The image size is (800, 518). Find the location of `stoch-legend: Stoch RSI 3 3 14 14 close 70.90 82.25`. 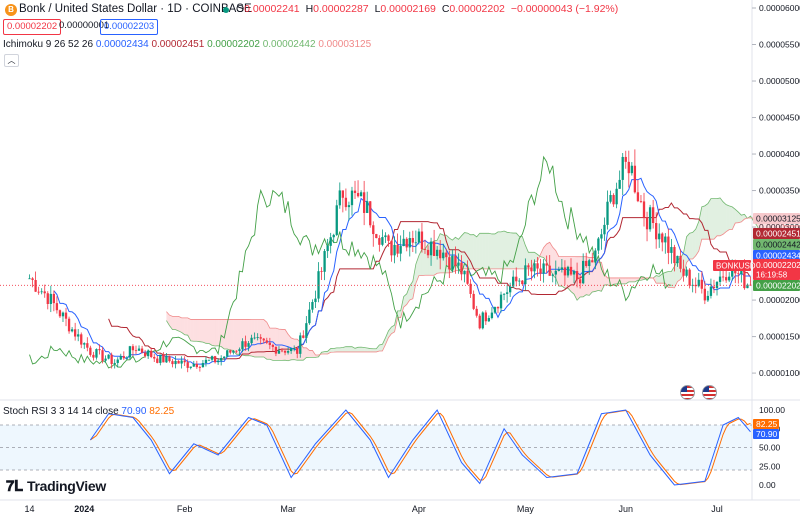

stoch-legend: Stoch RSI 3 3 14 14 close 70.90 82.25 is located at coordinates (88, 411).